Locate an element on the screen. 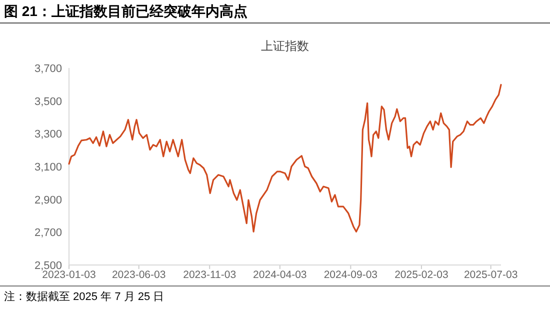  y-tick-label: 3,700 is located at coordinates (48, 69).